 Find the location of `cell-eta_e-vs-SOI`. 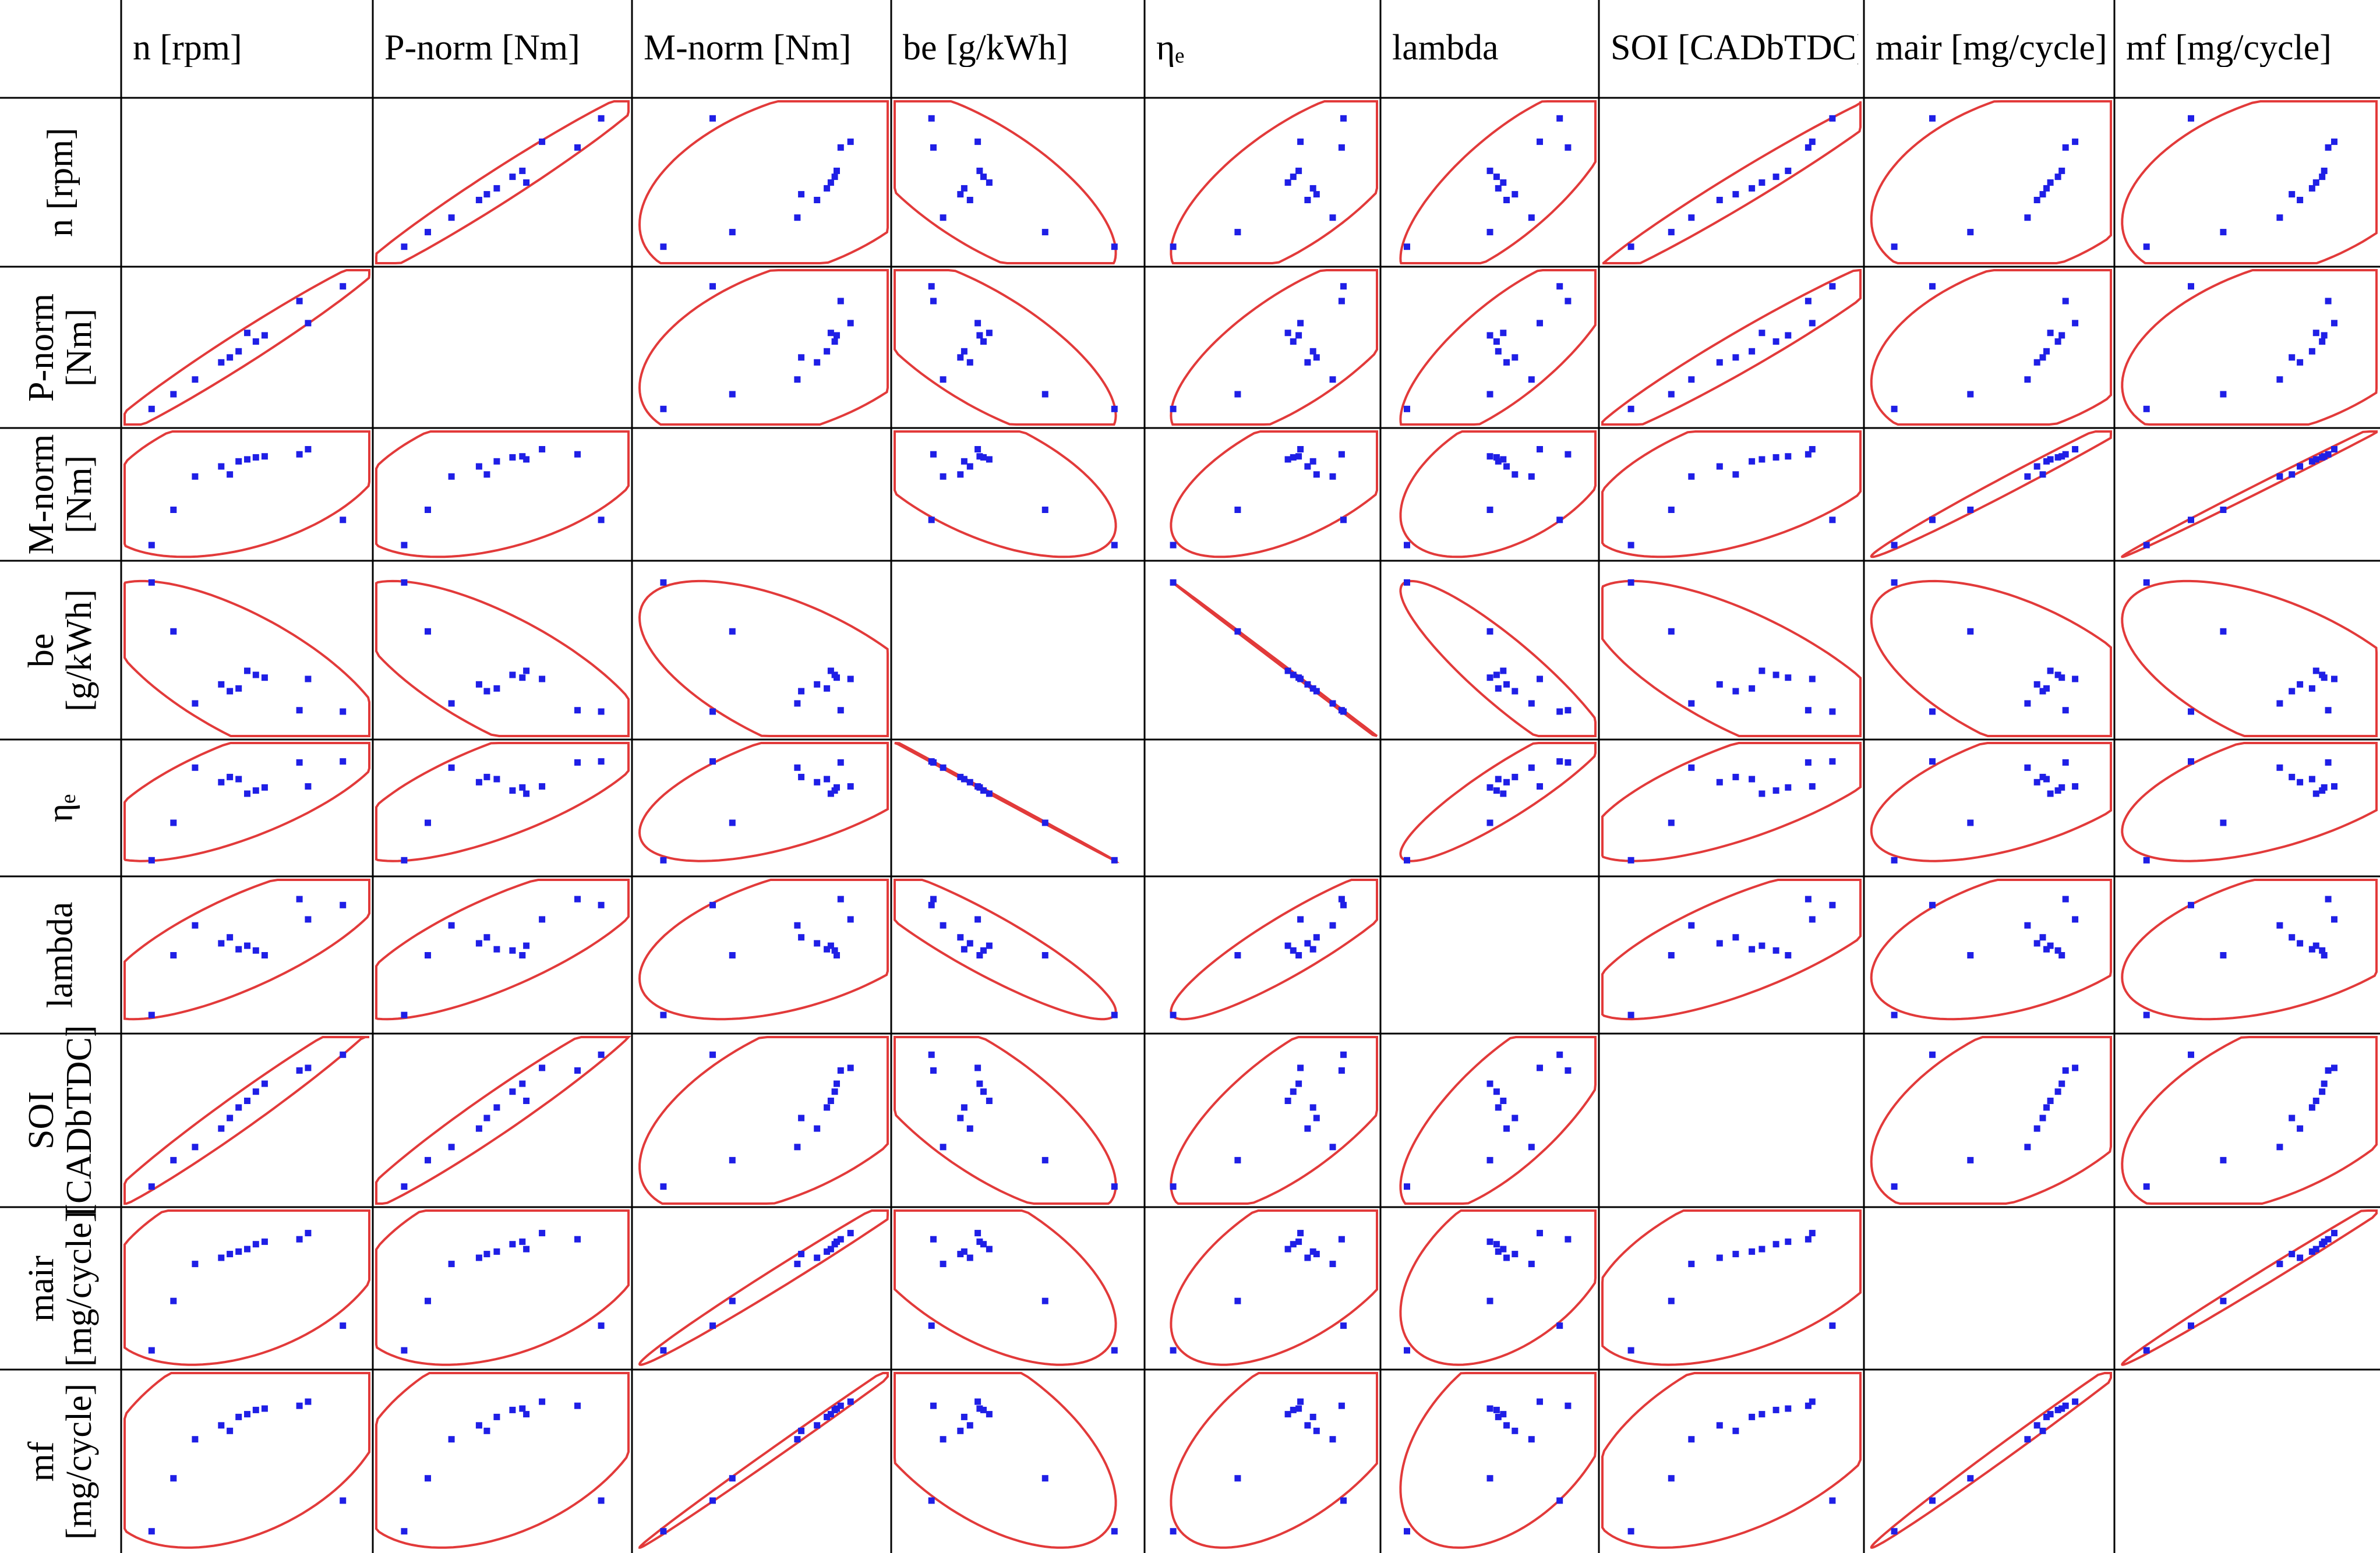

cell-eta_e-vs-SOI is located at coordinates (1732, 803).